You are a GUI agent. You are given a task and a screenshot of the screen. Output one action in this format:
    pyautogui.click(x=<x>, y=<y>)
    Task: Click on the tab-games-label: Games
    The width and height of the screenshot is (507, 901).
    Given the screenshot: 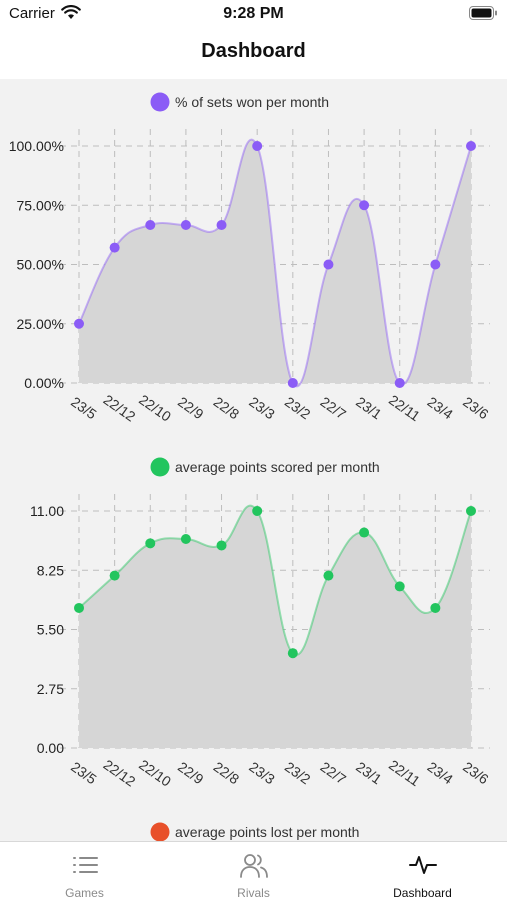 What is the action you would take?
    pyautogui.click(x=84, y=893)
    